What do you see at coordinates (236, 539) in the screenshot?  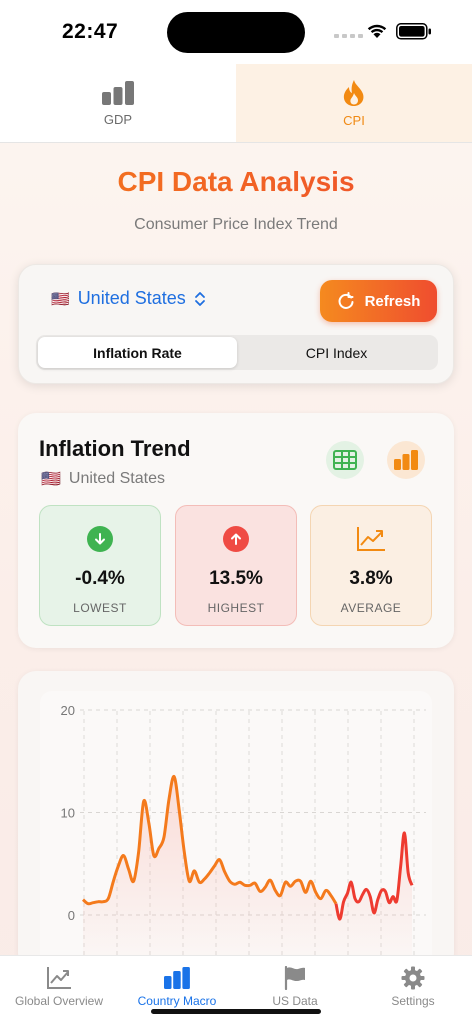 I see `arrow-up-icon` at bounding box center [236, 539].